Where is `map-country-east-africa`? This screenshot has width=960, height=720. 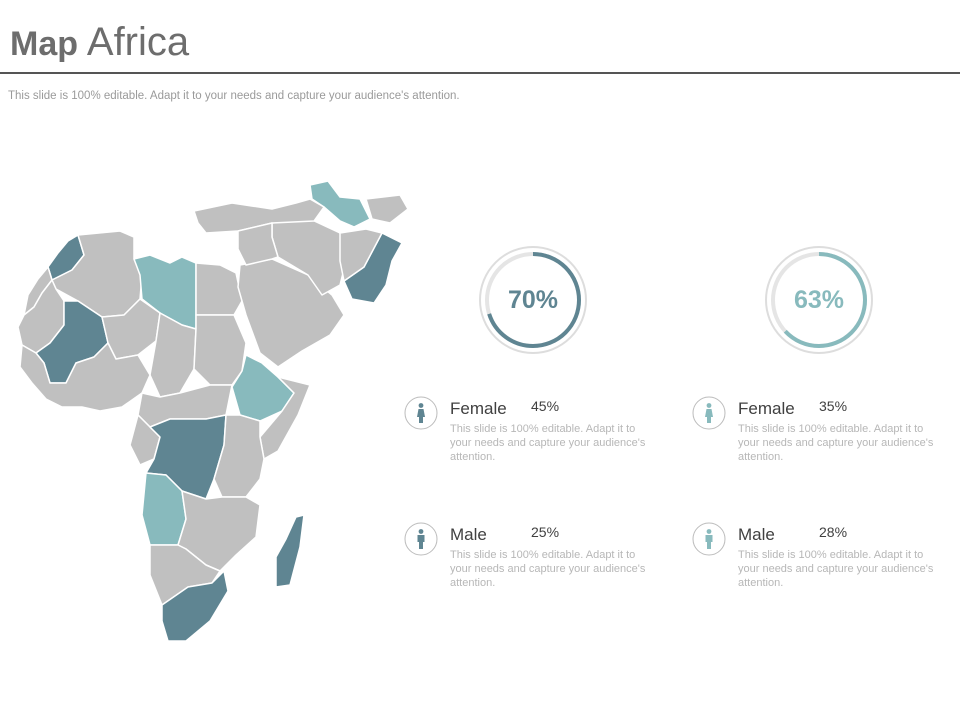
map-country-east-africa is located at coordinates (239, 456).